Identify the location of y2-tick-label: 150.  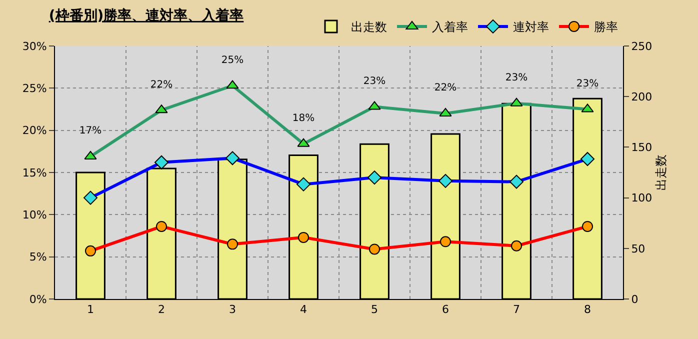
(641, 147).